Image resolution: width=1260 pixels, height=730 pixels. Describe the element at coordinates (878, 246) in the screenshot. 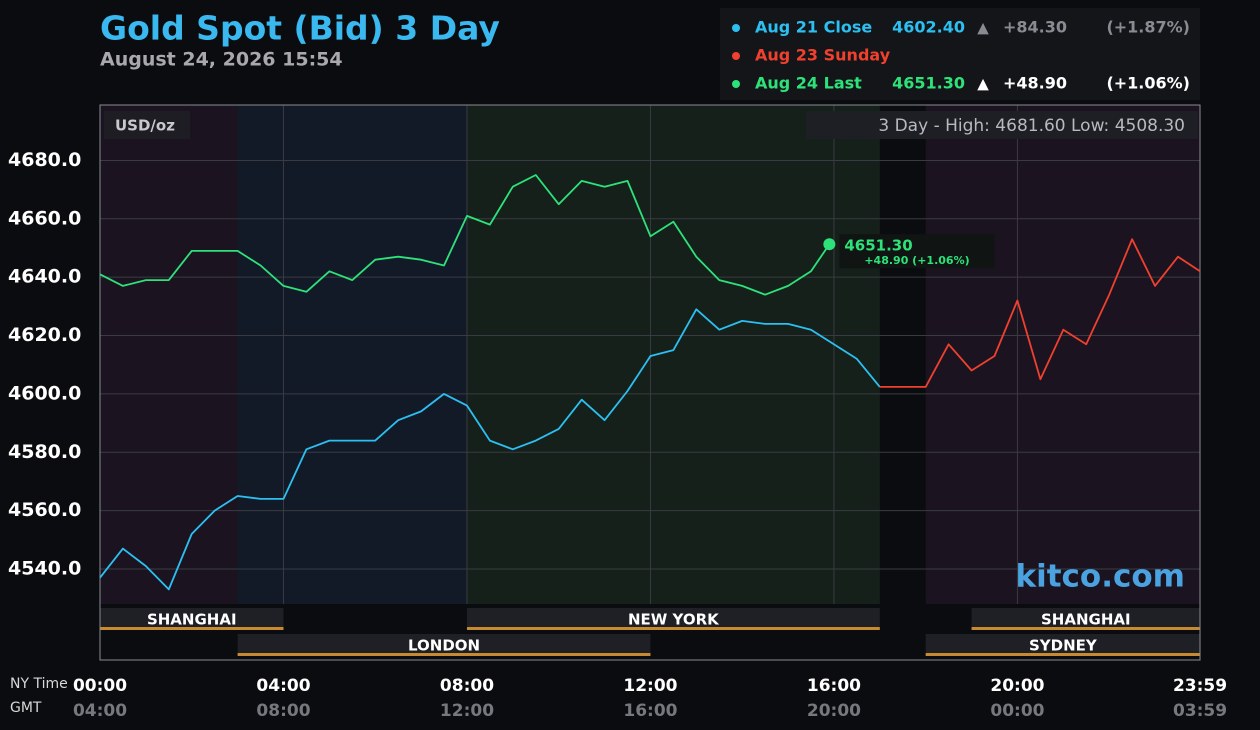

I see `marker-label: 4651.30` at that location.